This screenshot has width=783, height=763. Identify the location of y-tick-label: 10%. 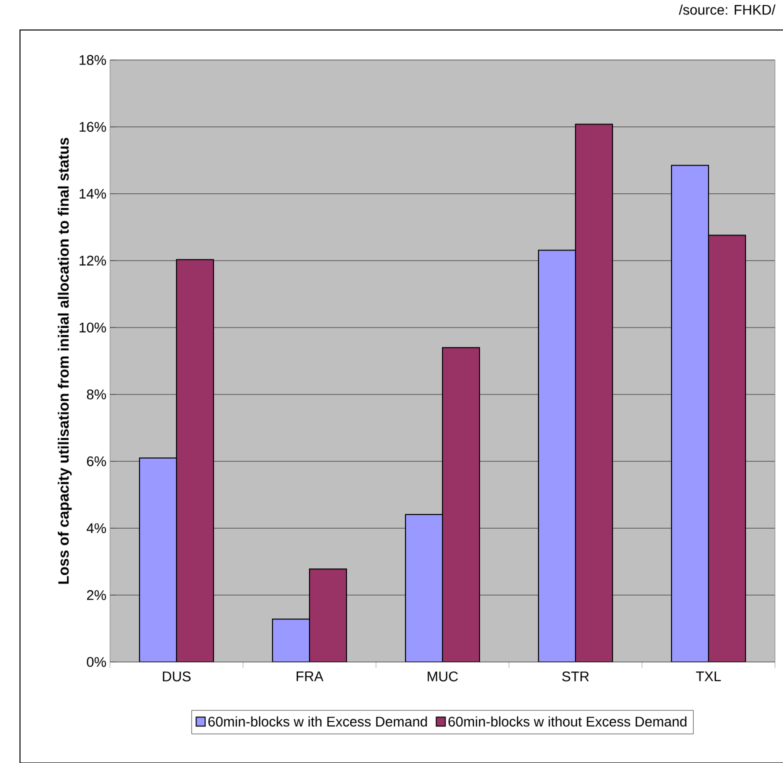
(93, 327).